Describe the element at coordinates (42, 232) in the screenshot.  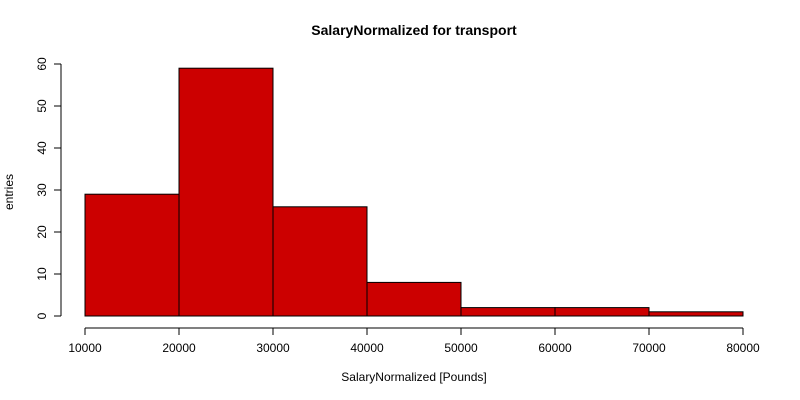
I see `y-tick-label: 20` at that location.